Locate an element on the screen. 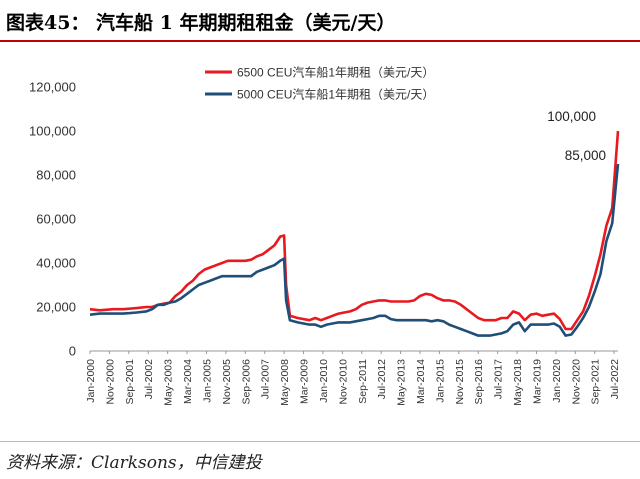 The image size is (640, 479). x-tick-label: Jan-2015 is located at coordinates (440, 381).